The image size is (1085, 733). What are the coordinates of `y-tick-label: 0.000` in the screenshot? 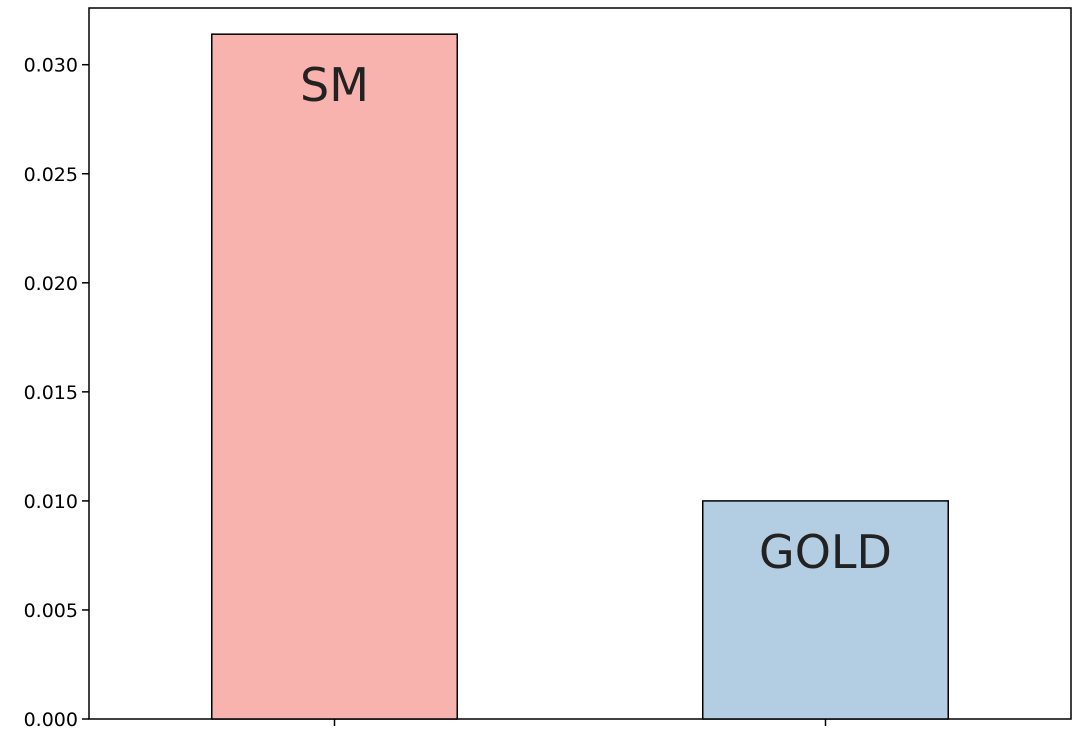 It's located at (51, 720).